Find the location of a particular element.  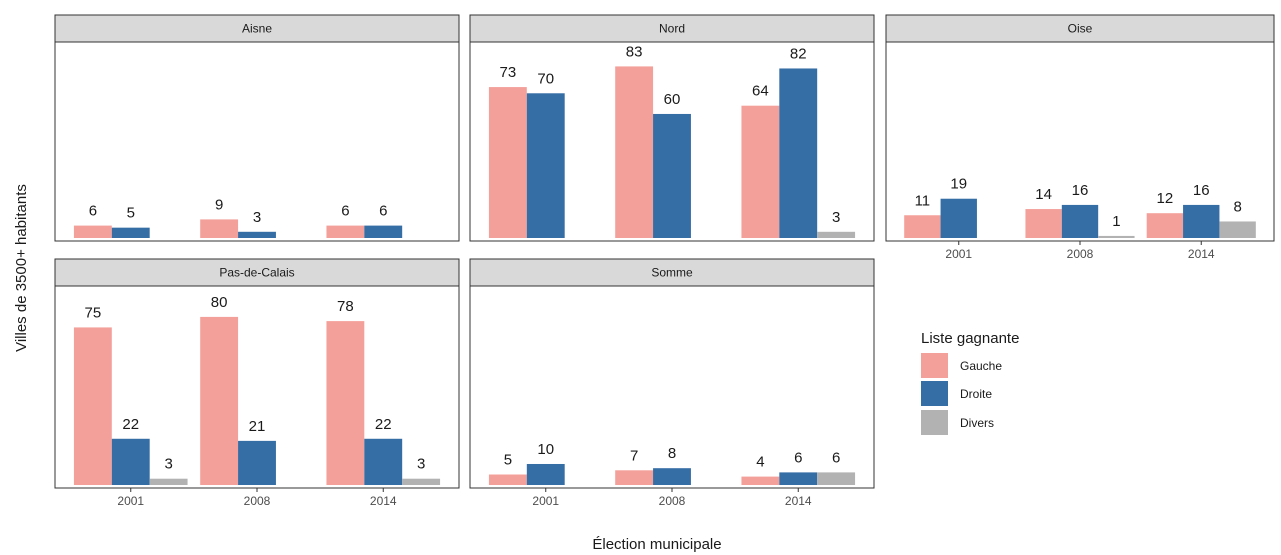

bar-somme-2014-divers is located at coordinates (836, 478).